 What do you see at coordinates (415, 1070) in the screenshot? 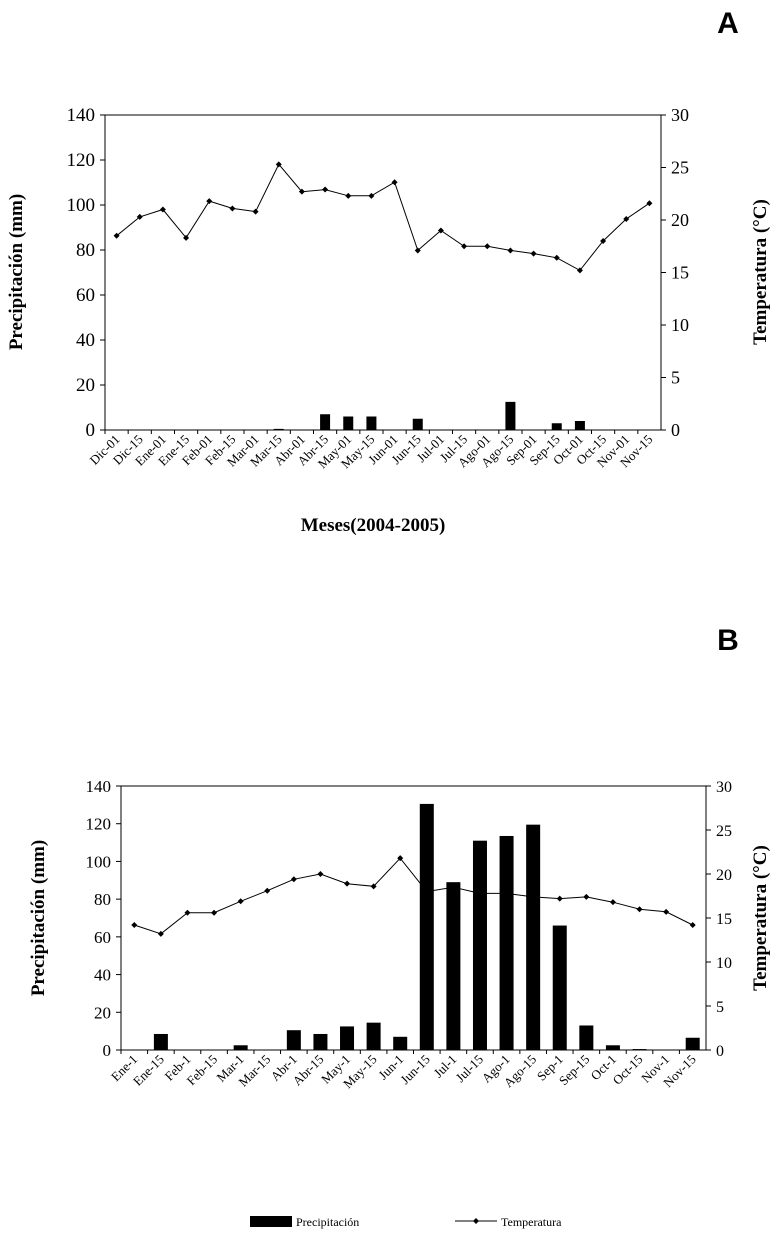
I see `x-tick-label: Jun-15` at bounding box center [415, 1070].